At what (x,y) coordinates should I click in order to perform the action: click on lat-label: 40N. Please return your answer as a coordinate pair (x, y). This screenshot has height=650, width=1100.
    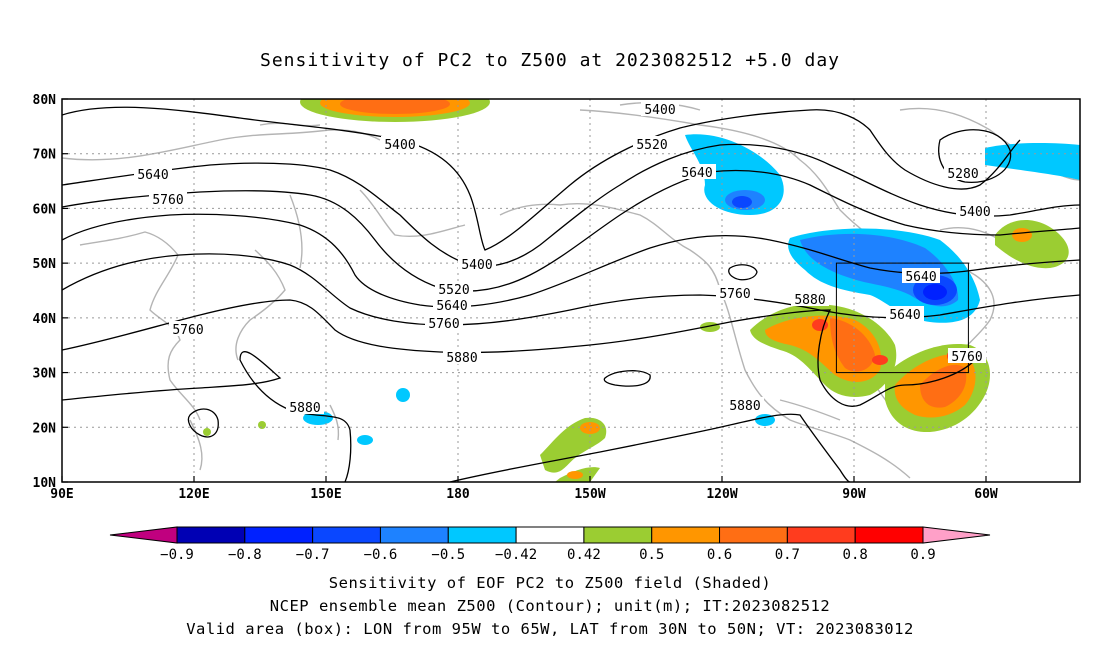
    Looking at the image, I should click on (45, 319).